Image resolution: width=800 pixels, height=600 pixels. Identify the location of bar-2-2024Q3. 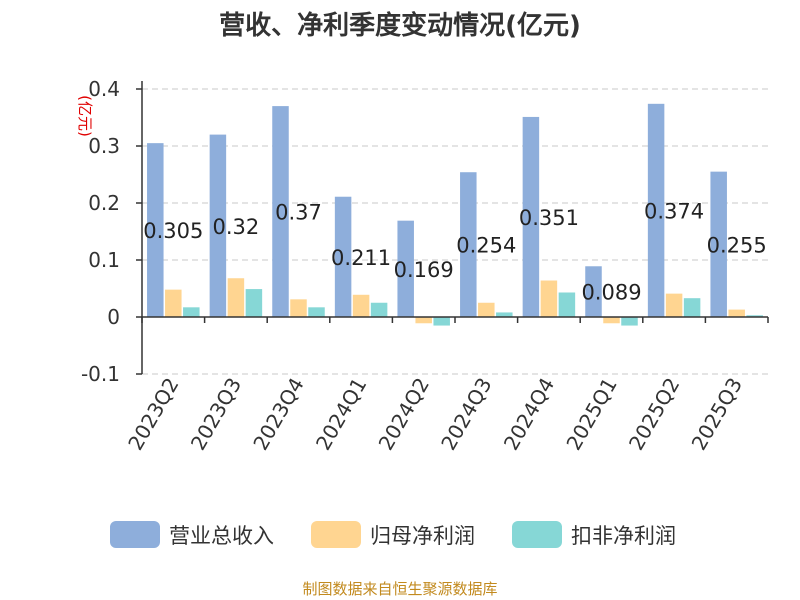
(486, 309).